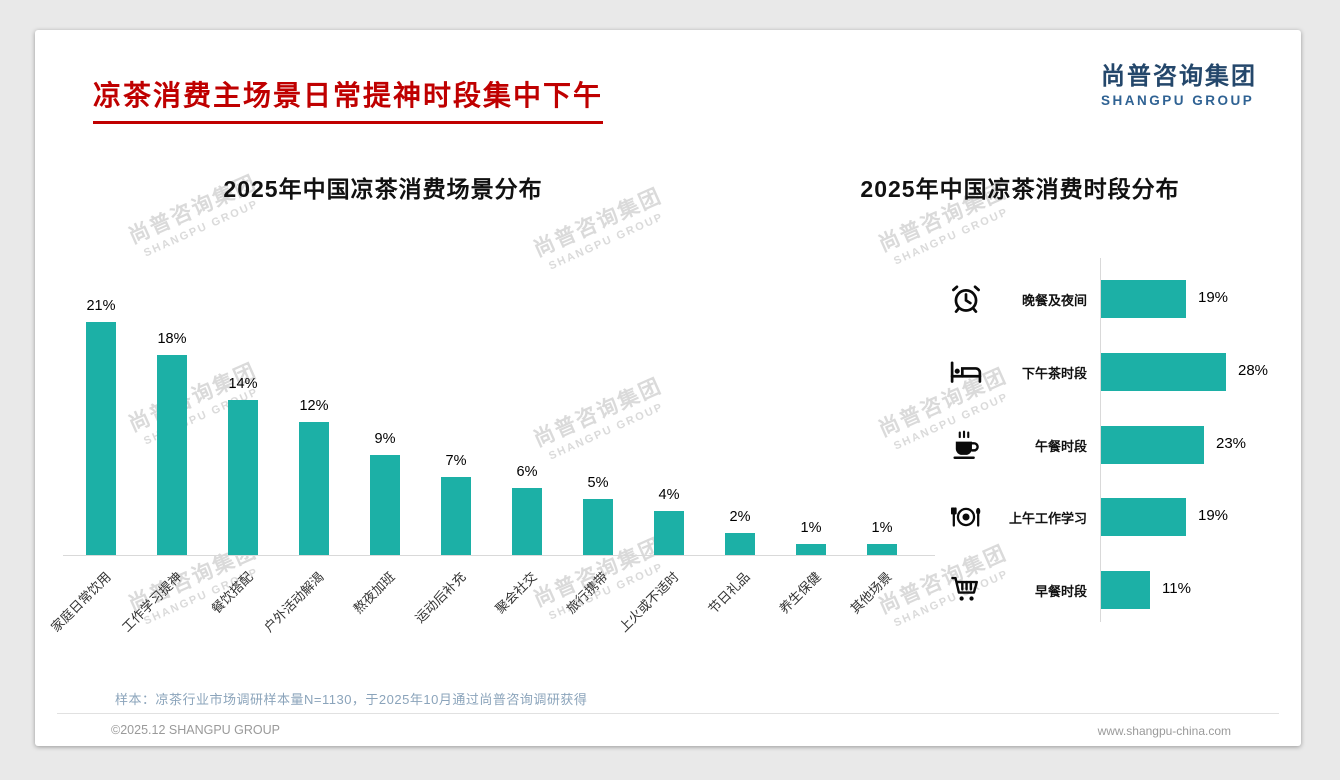 The height and width of the screenshot is (780, 1340). I want to click on bar-value-label: 4%, so click(669, 495).